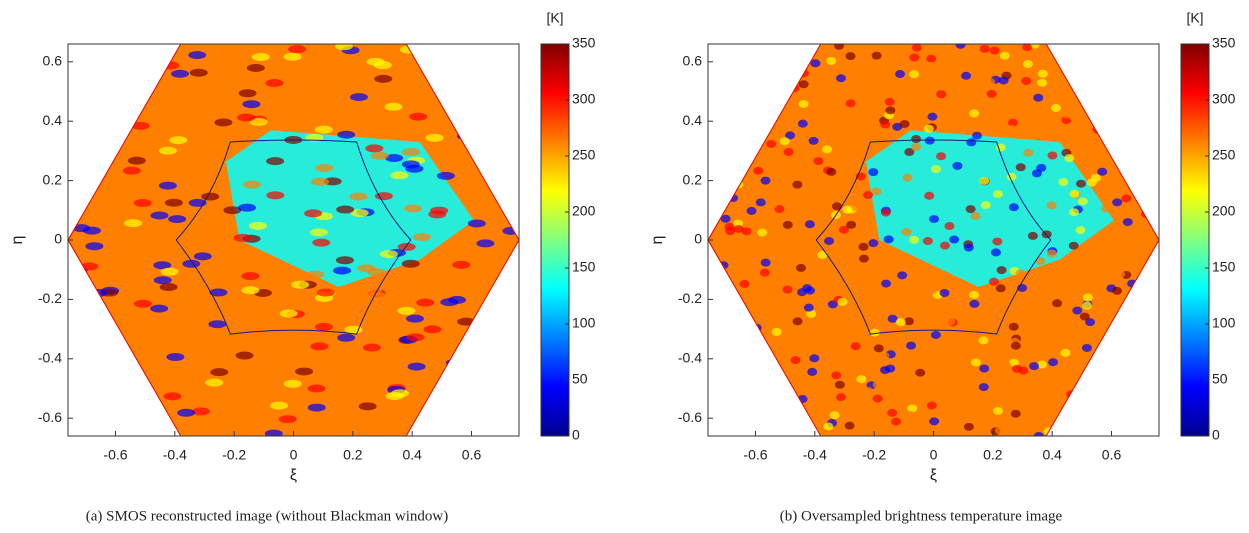 The width and height of the screenshot is (1249, 533). I want to click on y-tick-label: -0.4, so click(690, 357).